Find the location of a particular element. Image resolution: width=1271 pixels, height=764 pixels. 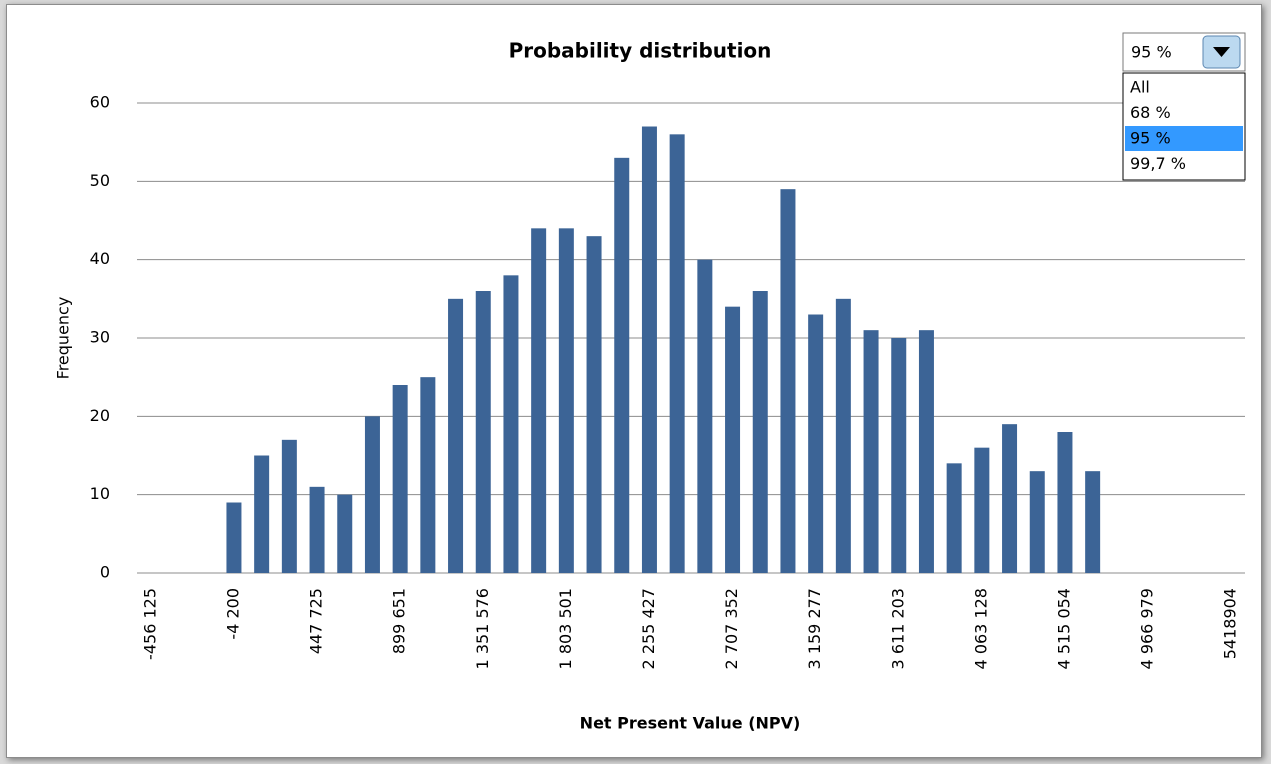

x-tick-label: -456 125 is located at coordinates (149, 624).